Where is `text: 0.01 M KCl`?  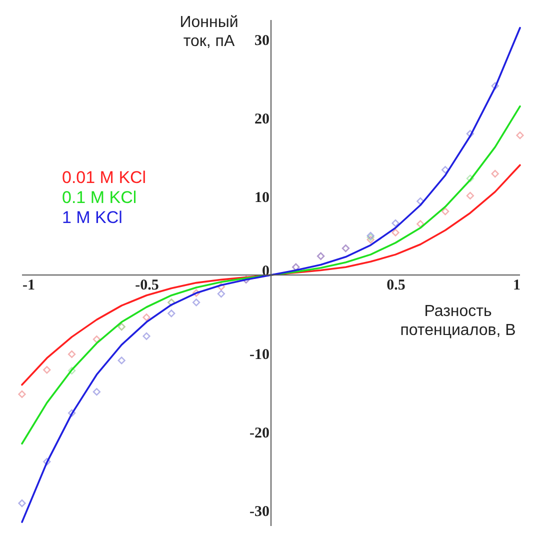 text: 0.01 M KCl is located at coordinates (104, 177).